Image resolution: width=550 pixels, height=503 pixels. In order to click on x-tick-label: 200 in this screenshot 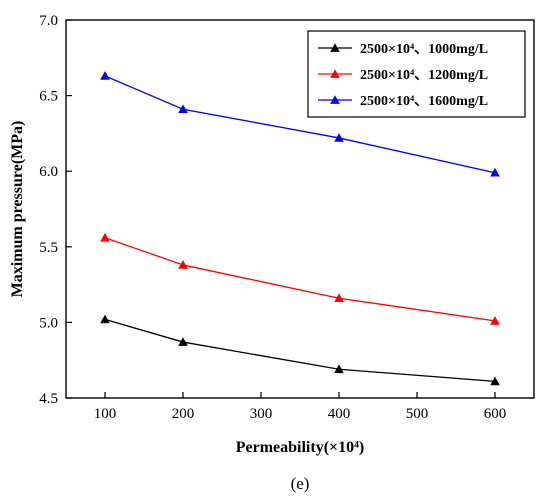, I will do `click(183, 414)`.